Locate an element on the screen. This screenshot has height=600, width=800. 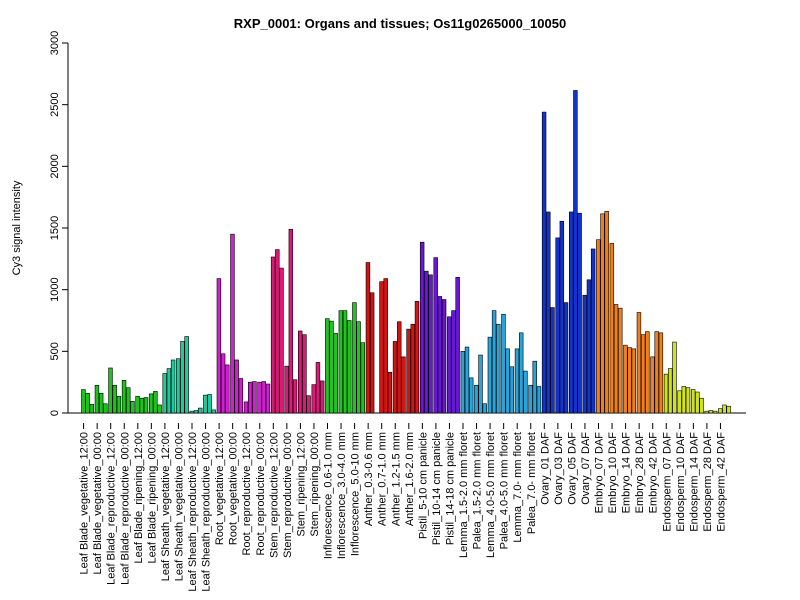
x-tick-label: Leaf Sheath_vegetative_00:00 is located at coordinates (179, 506).